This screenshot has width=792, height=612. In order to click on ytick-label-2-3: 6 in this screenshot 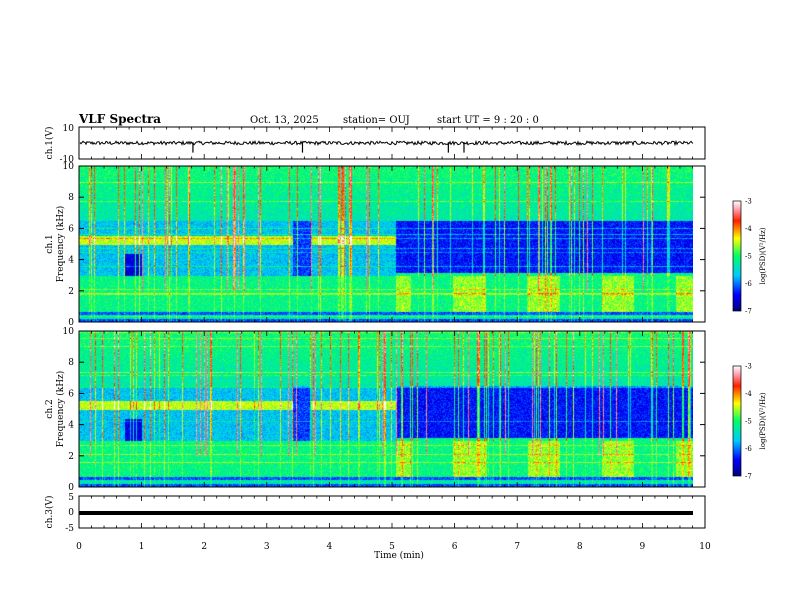, I will do `click(71, 394)`.